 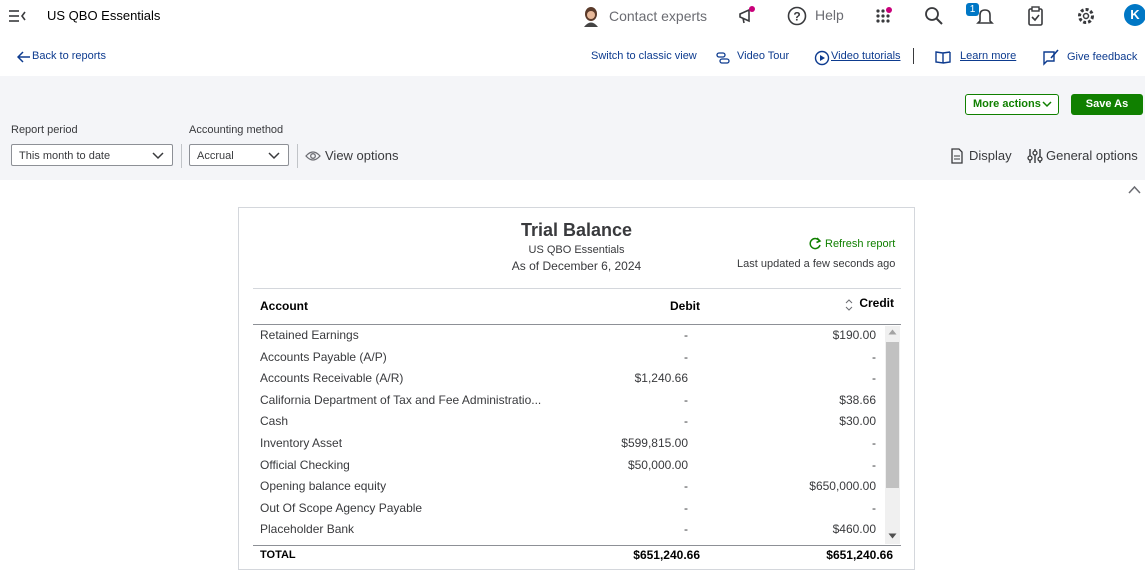 I want to click on account-name: Accounts Receivable (A/R), so click(x=332, y=378).